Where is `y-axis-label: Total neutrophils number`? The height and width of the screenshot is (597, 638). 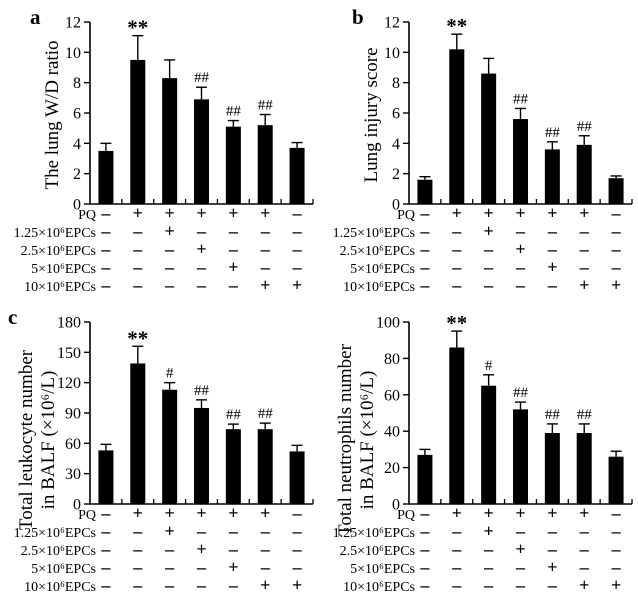 y-axis-label: Total neutrophils number is located at coordinates (345, 439).